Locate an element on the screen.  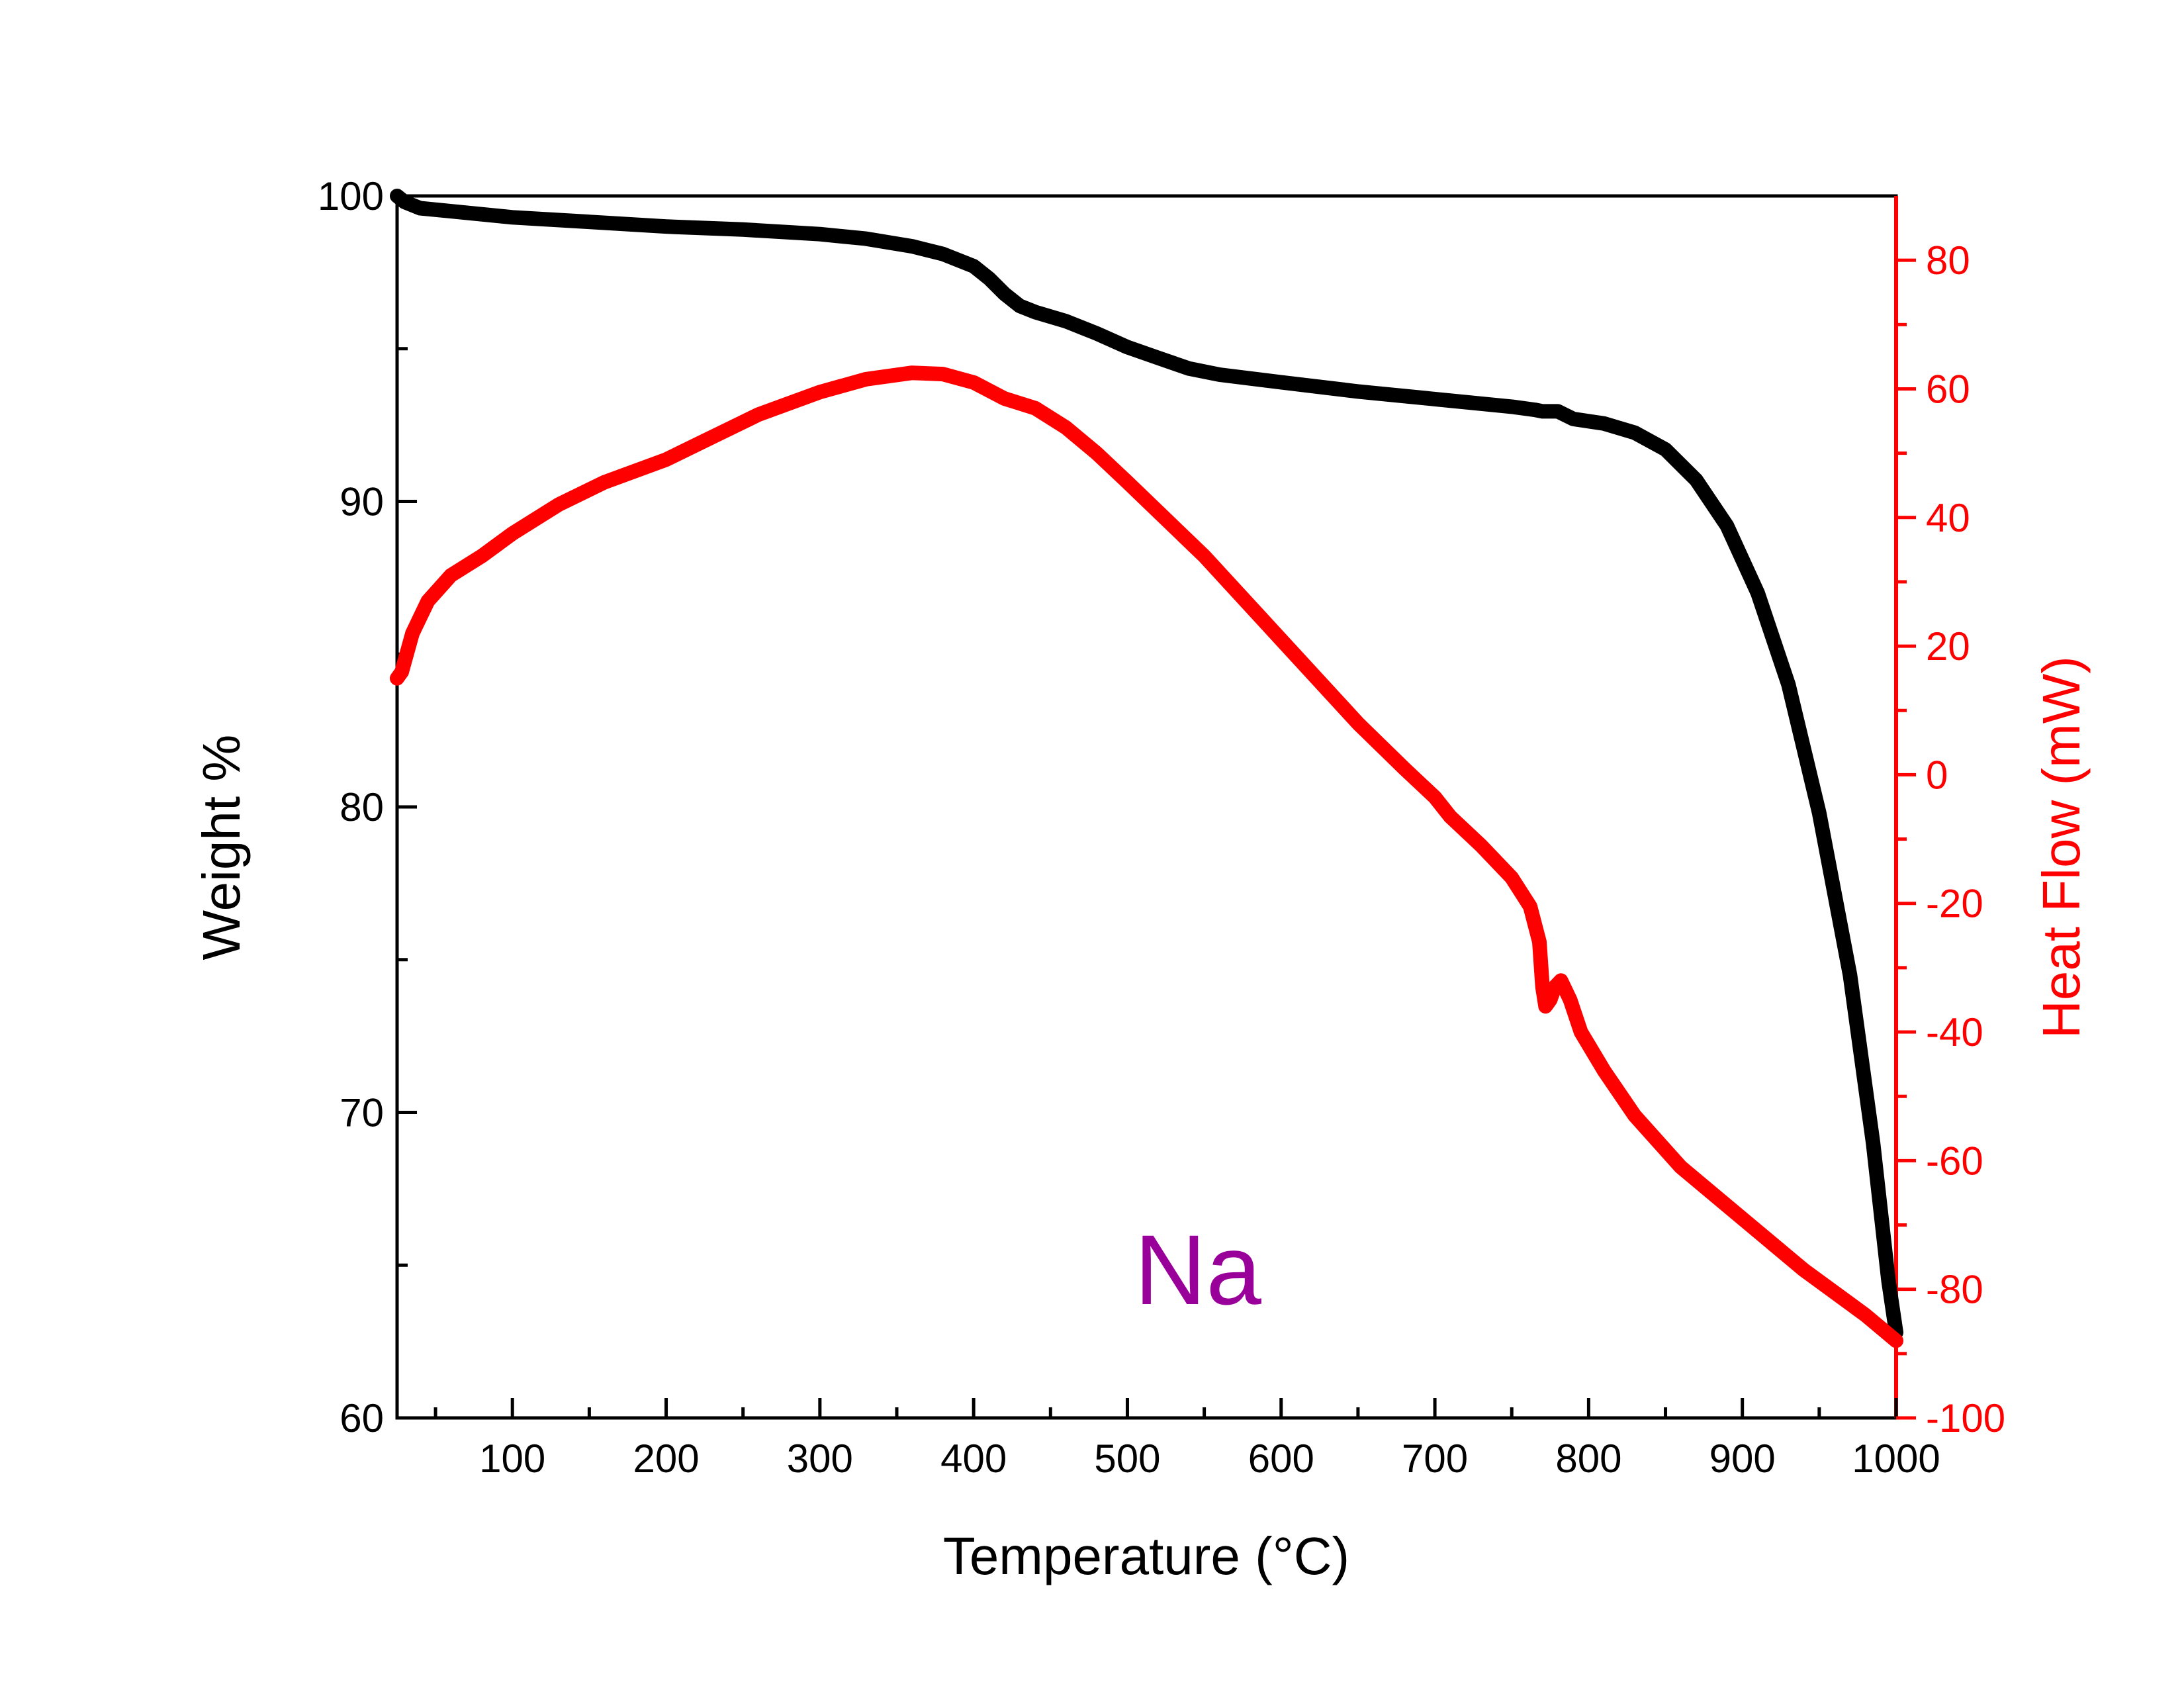
x-tick-label: 900 is located at coordinates (1743, 1458).